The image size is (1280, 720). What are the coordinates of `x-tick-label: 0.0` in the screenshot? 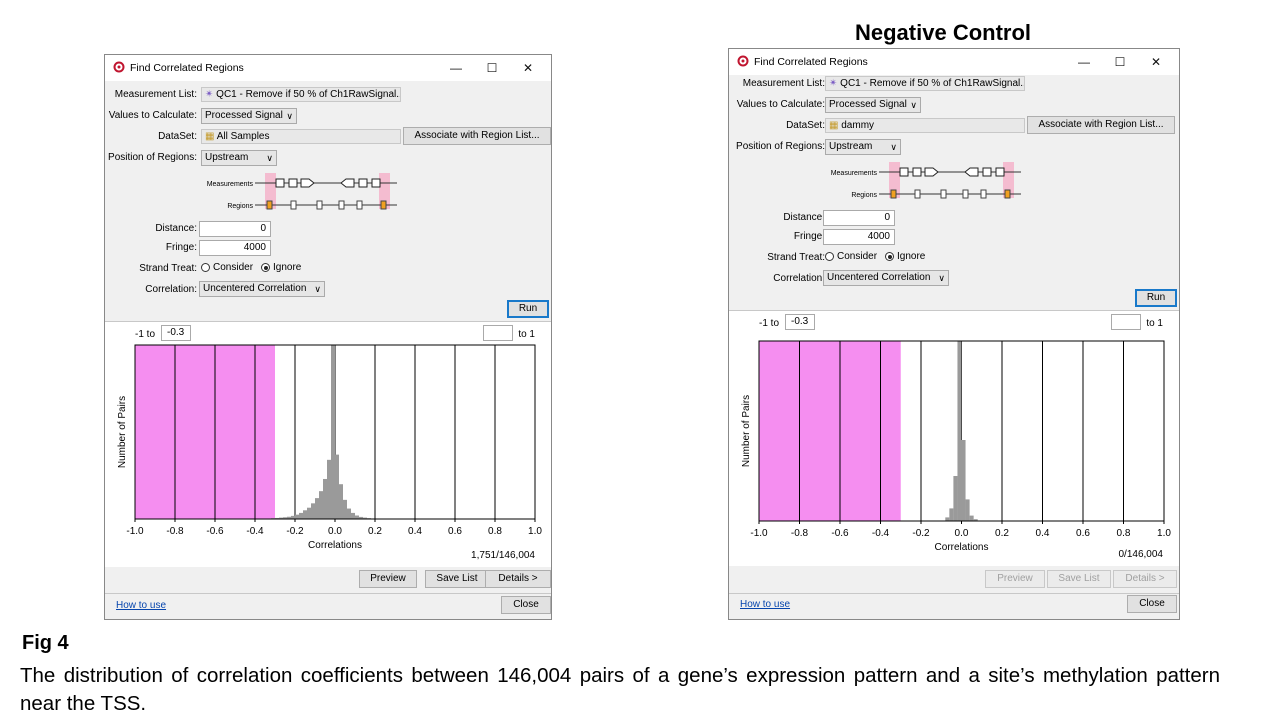 It's located at (335, 531).